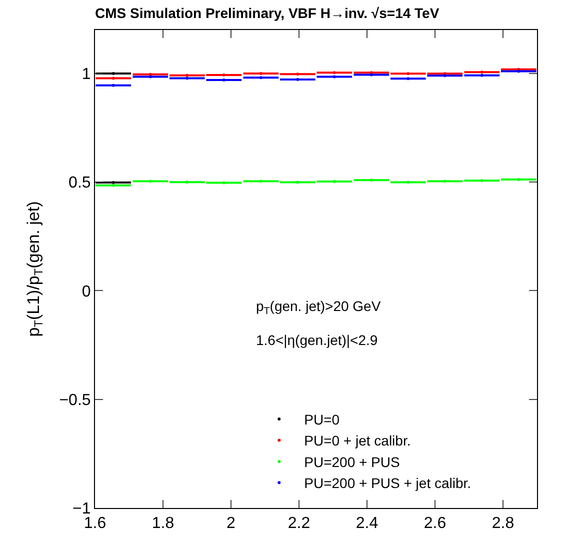 The image size is (577, 544). What do you see at coordinates (319, 307) in the screenshot?
I see `annotation: p$_{T}$(gen. jet)>20 GeV` at bounding box center [319, 307].